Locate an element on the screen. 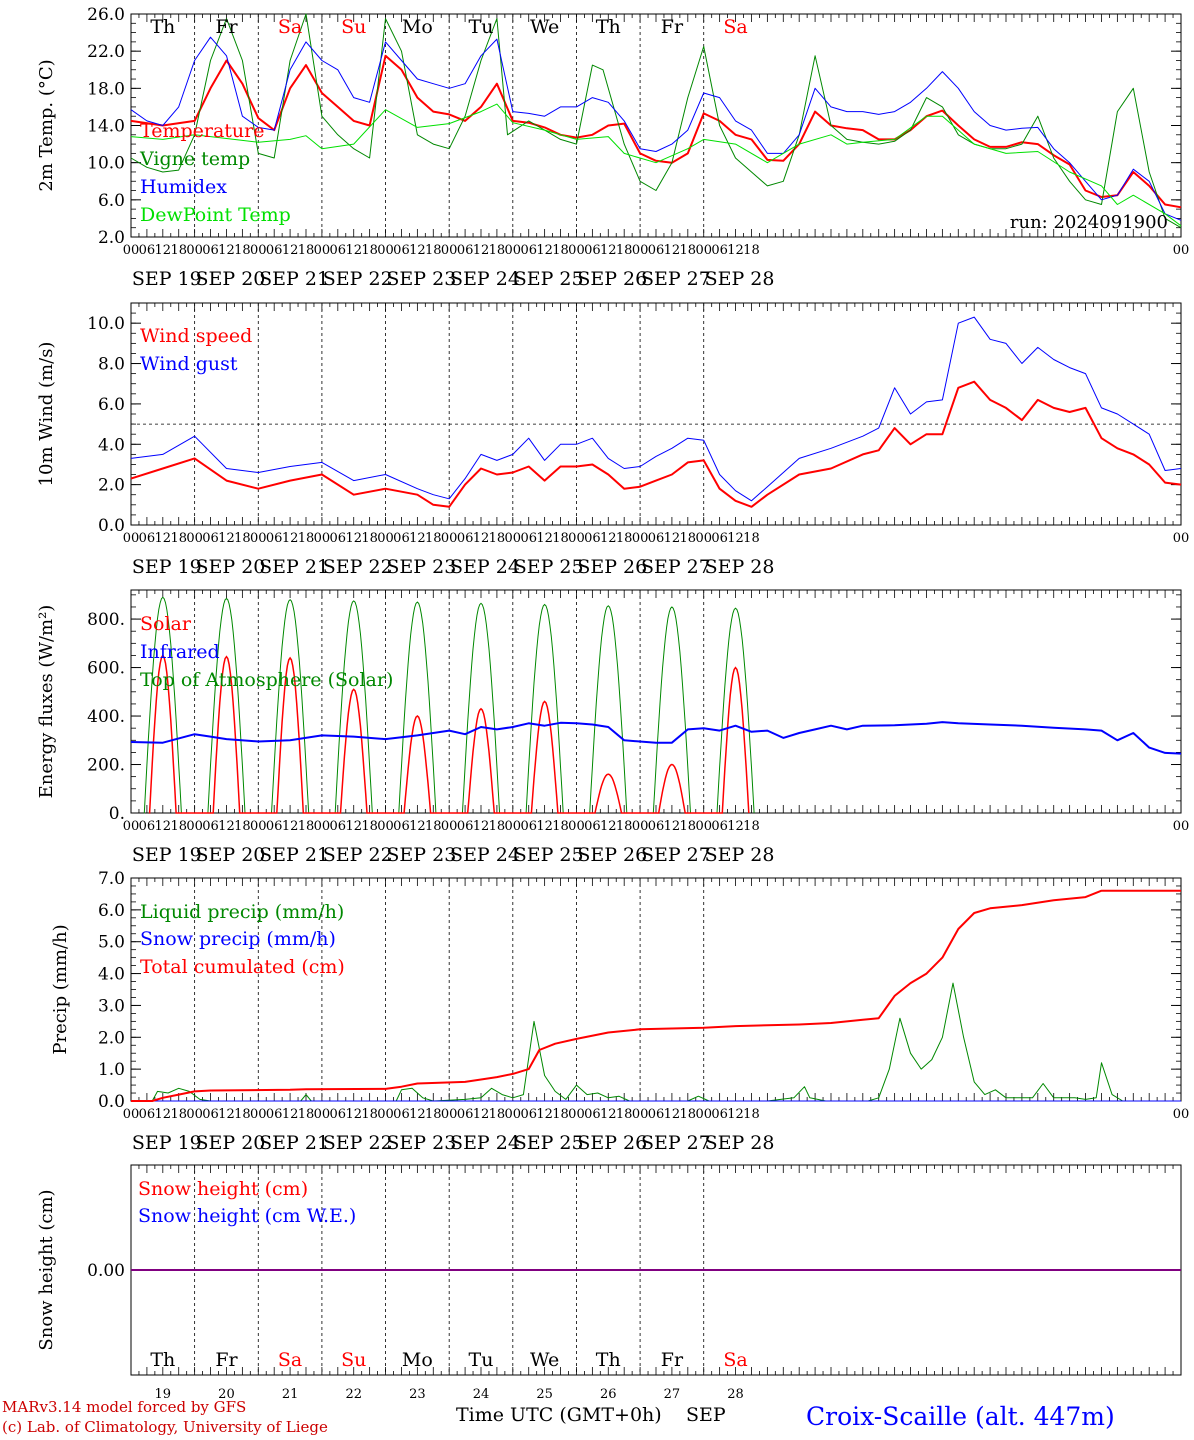 The width and height of the screenshot is (1194, 1440). panel-4-hour-label: 18 is located at coordinates (306, 1114).